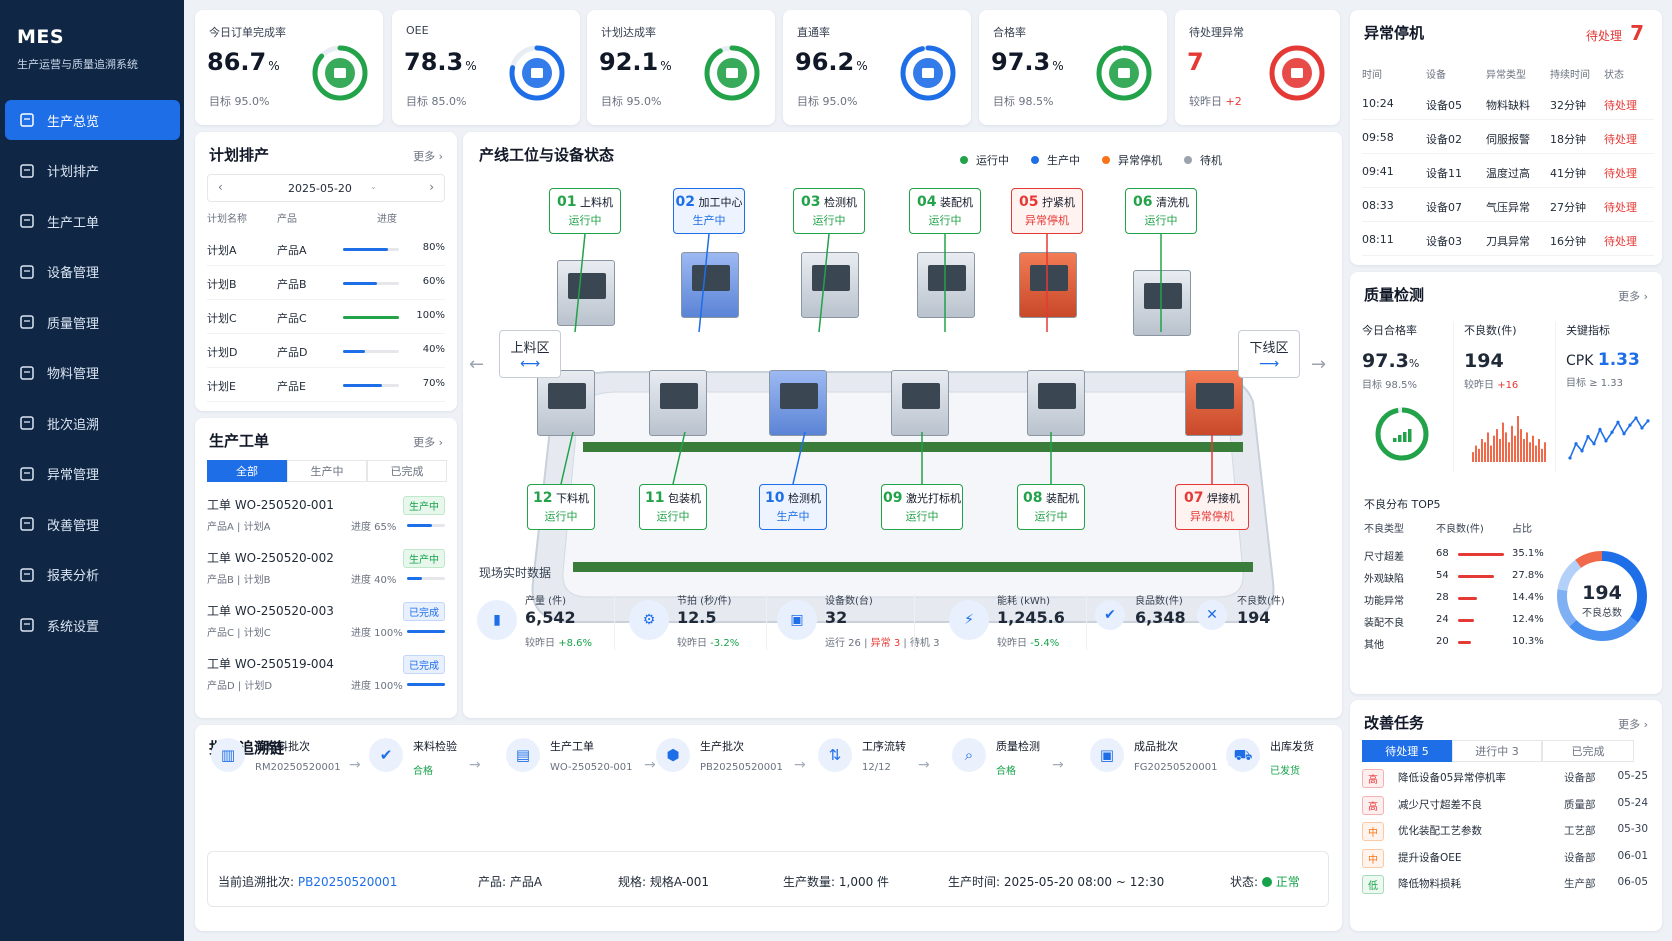  I want to click on improve-tab: 进行中 3, so click(1497, 751).